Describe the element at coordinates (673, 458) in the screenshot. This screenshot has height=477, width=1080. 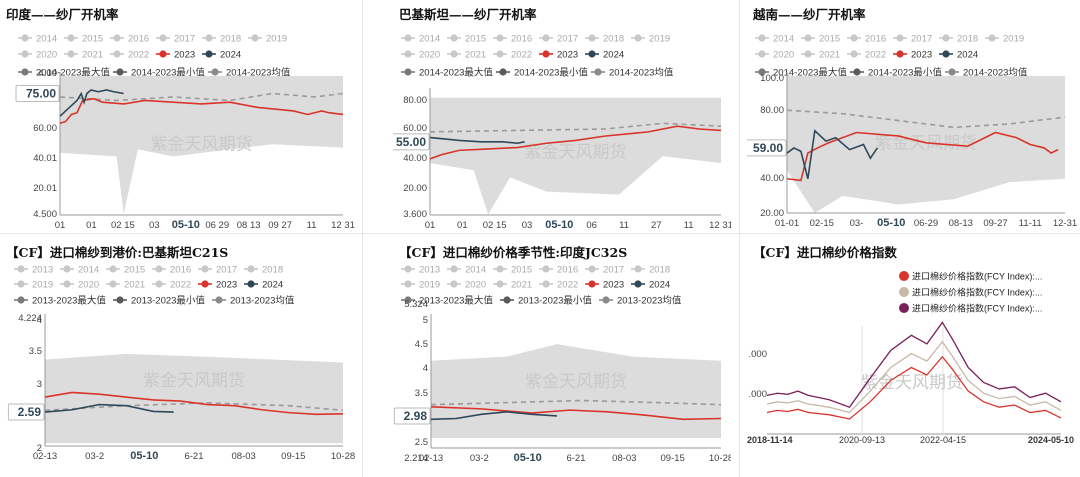
I see `x-tick-label: 09-15` at that location.